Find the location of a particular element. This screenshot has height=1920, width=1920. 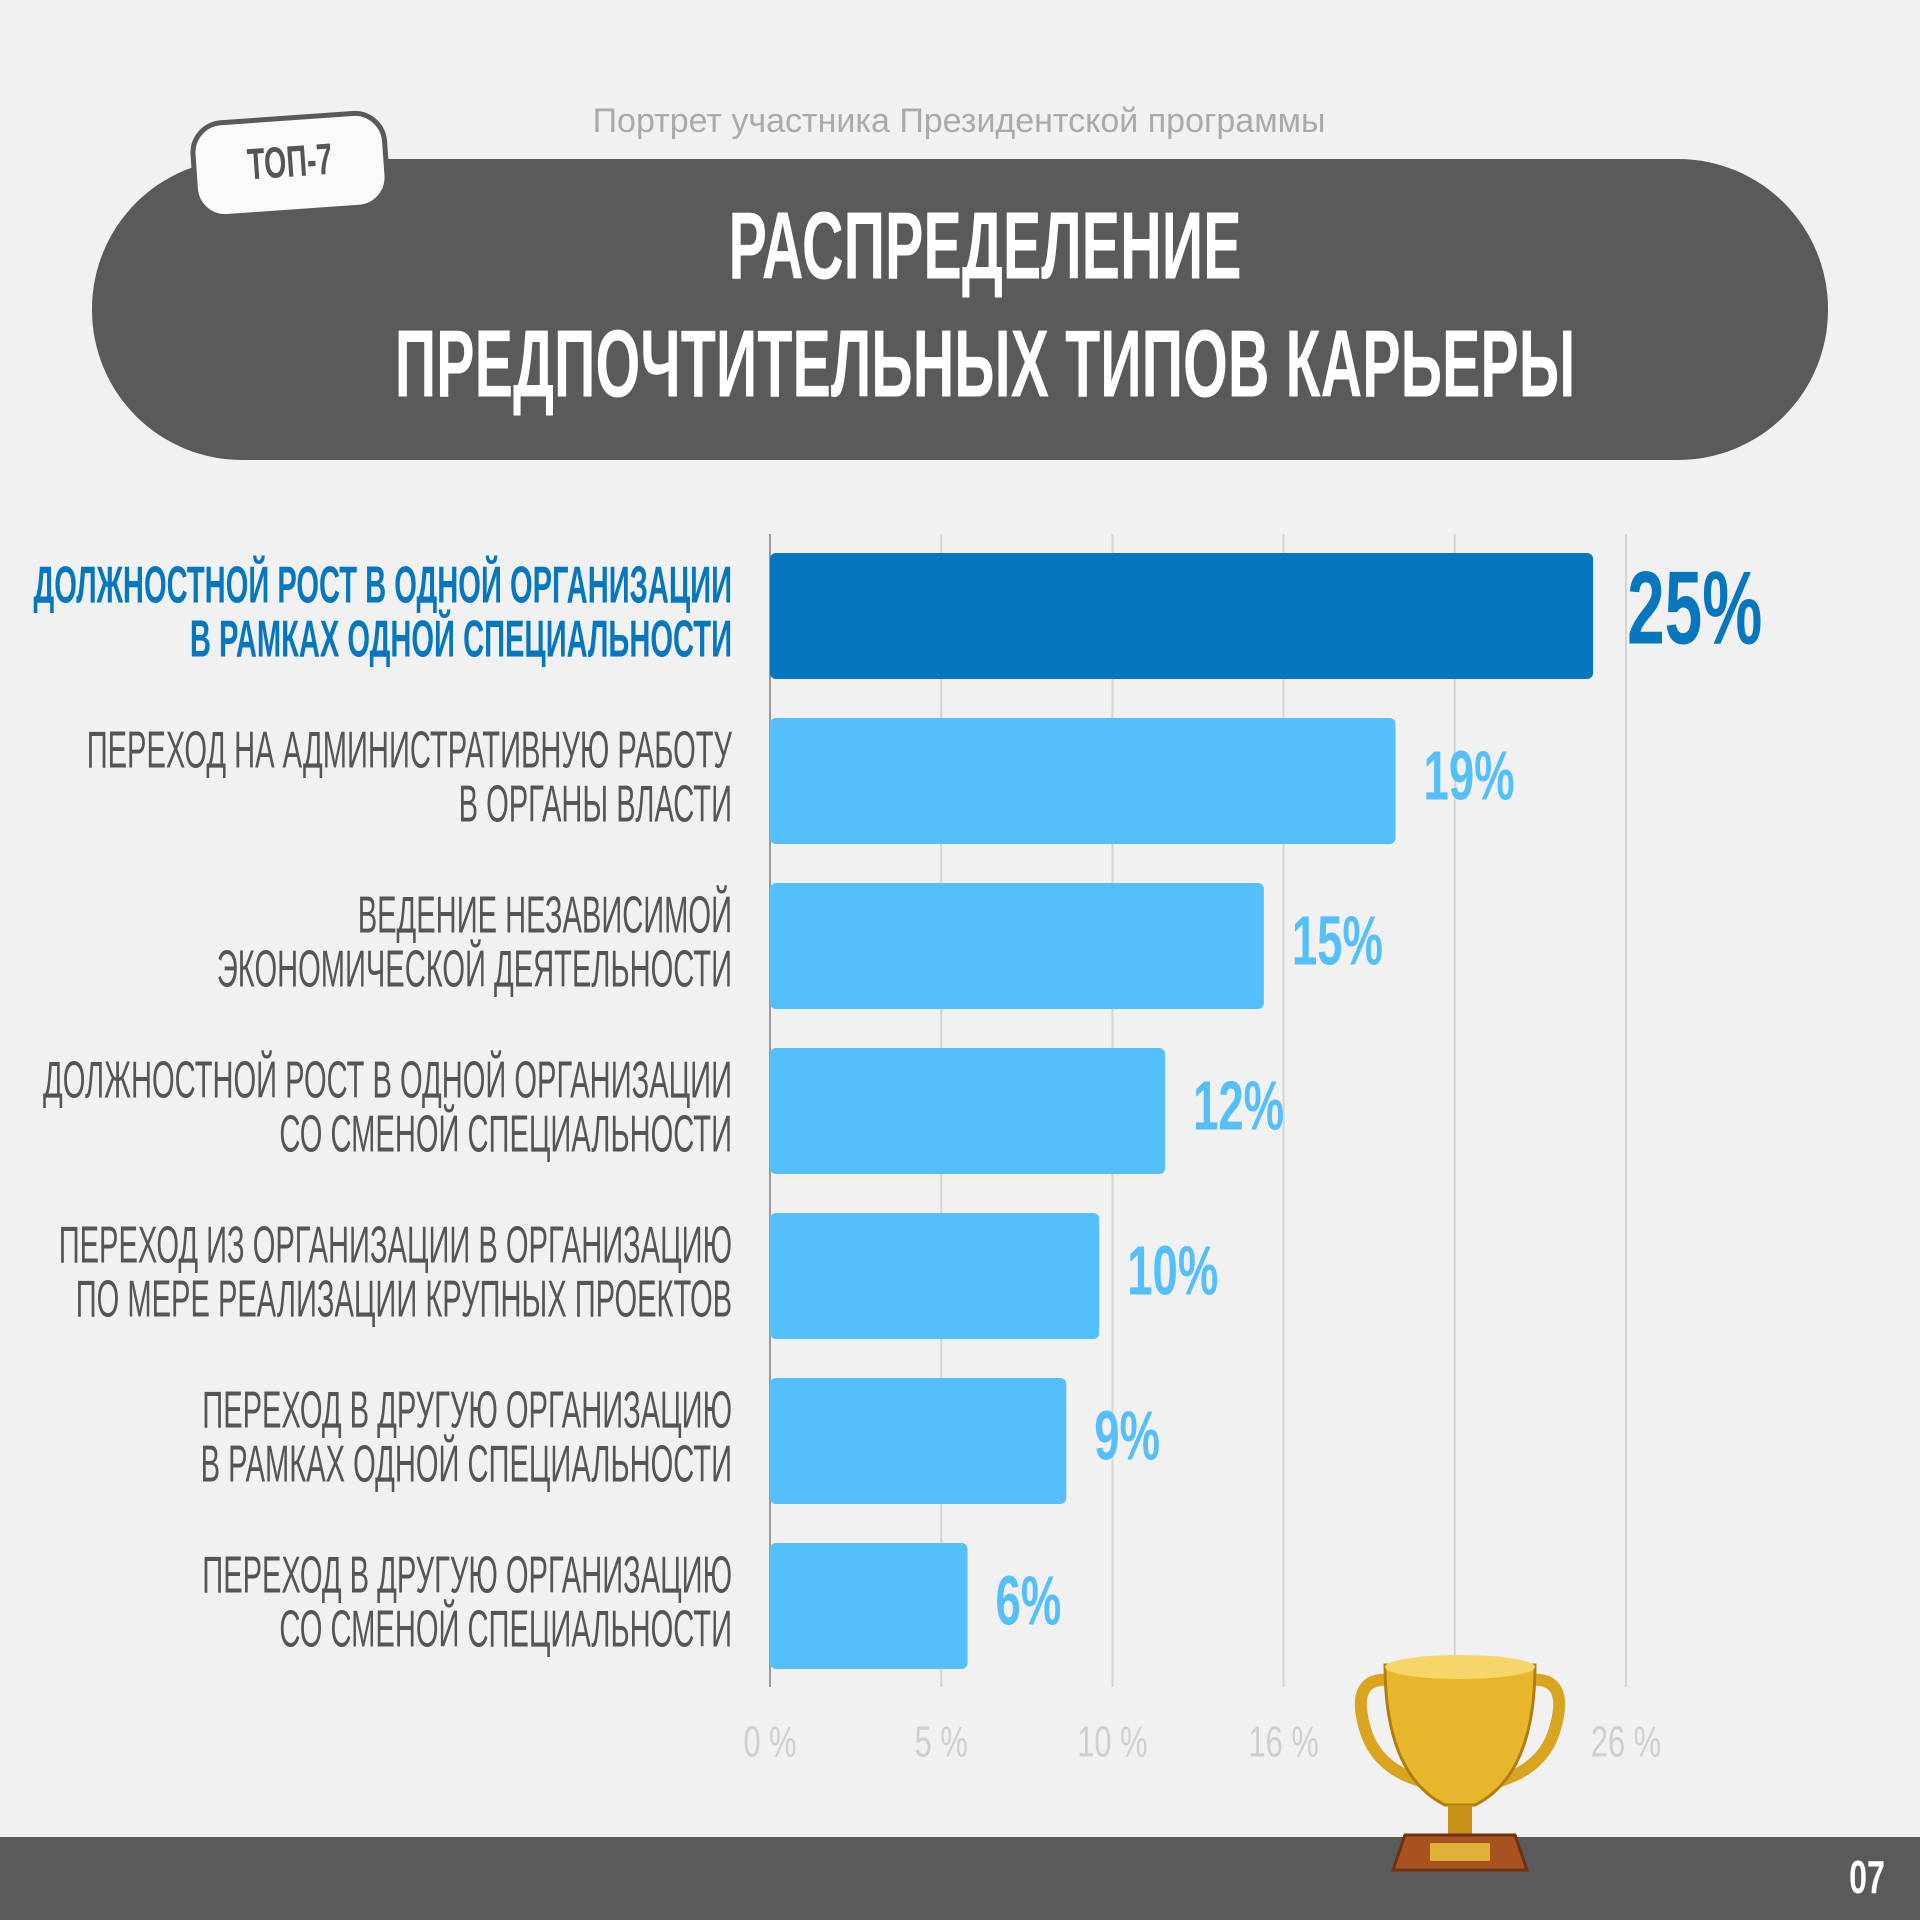

tag-box: ТОП-7 is located at coordinates (290, 165).